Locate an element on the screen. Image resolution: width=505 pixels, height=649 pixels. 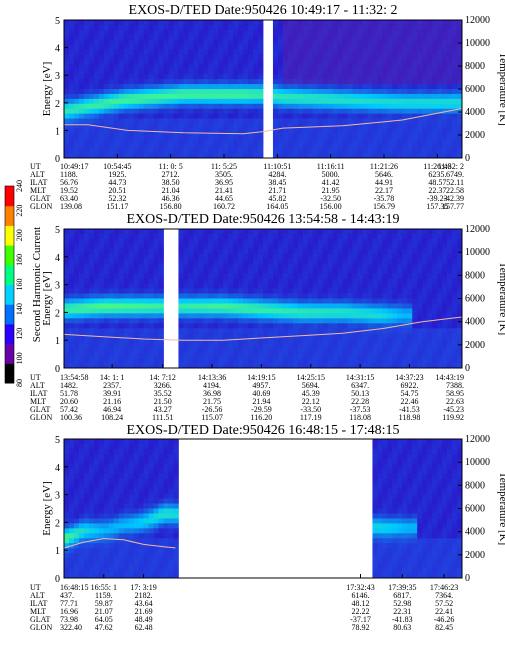
table-row-label: ILAT is located at coordinates (38, 182).